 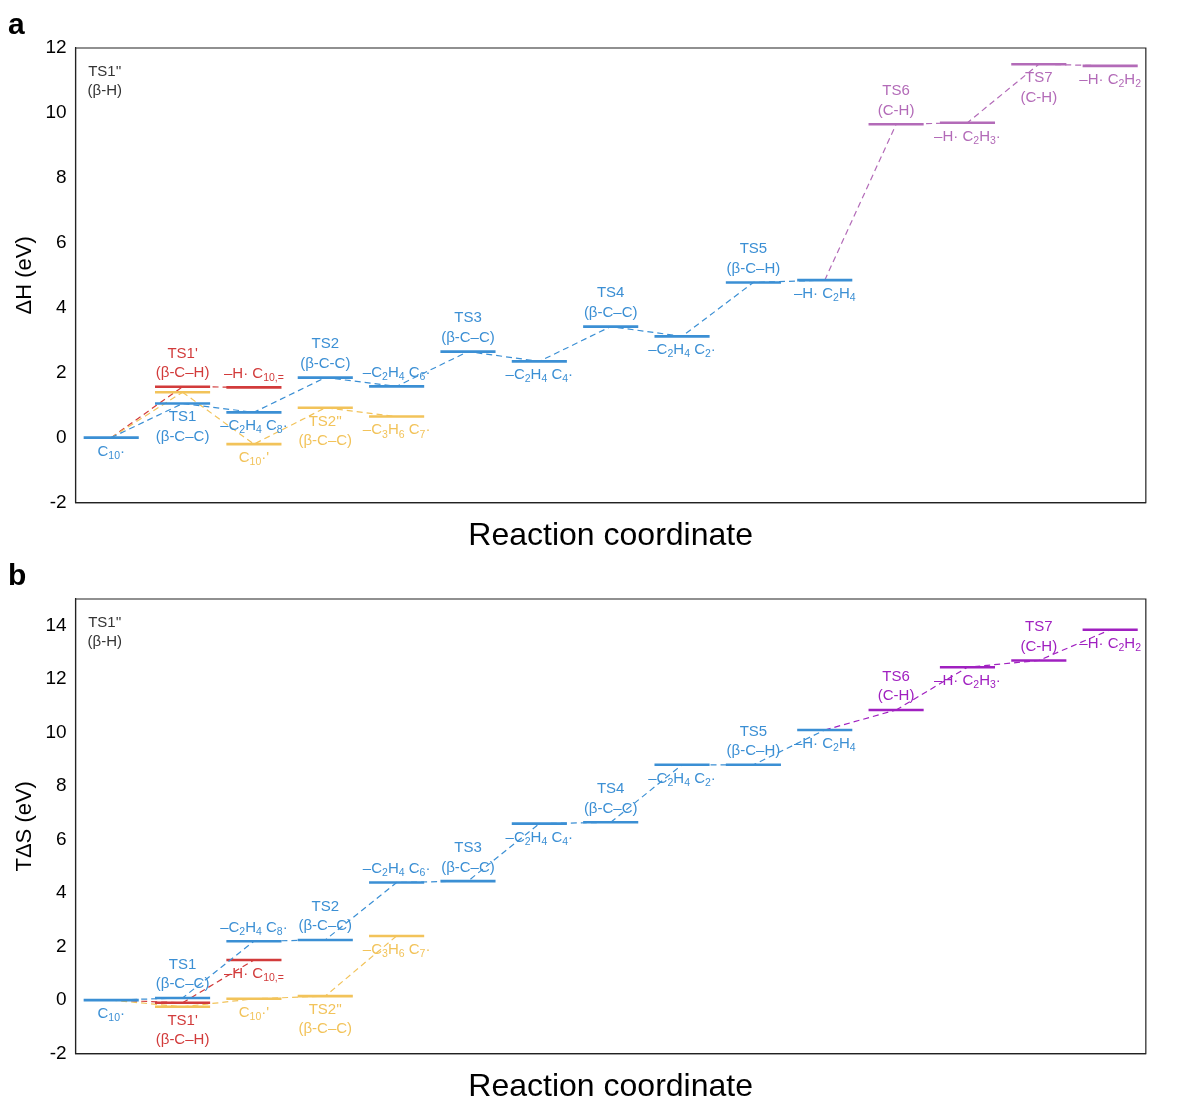 I want to click on y-tick-label: 14, so click(x=56, y=624).